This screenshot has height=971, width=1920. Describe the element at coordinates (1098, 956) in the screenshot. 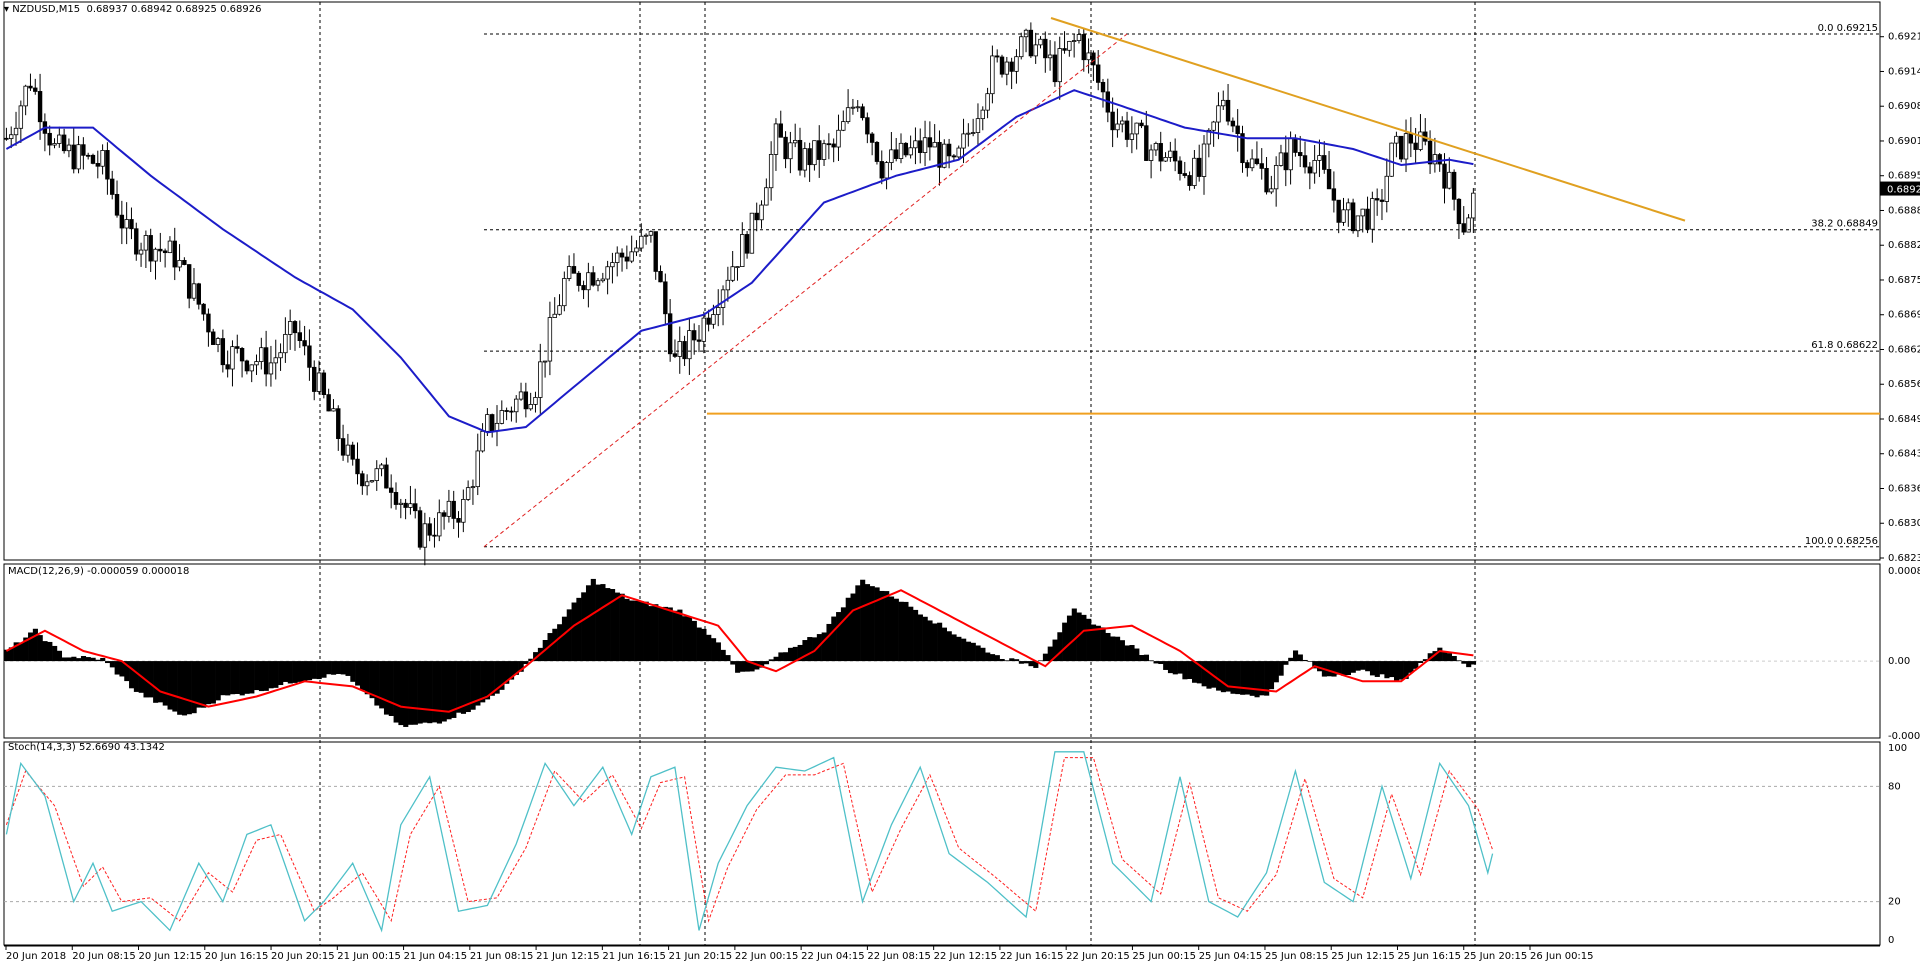

I see `time-tick-label: 22 Jun 20:15` at that location.